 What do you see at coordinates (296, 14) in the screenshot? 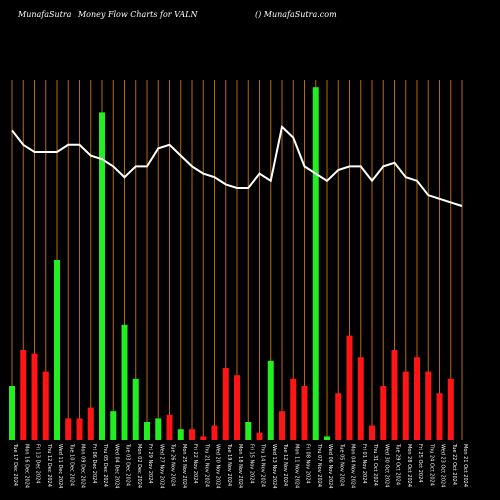
I see `site-credit: () MunafaSutra.com` at bounding box center [296, 14].